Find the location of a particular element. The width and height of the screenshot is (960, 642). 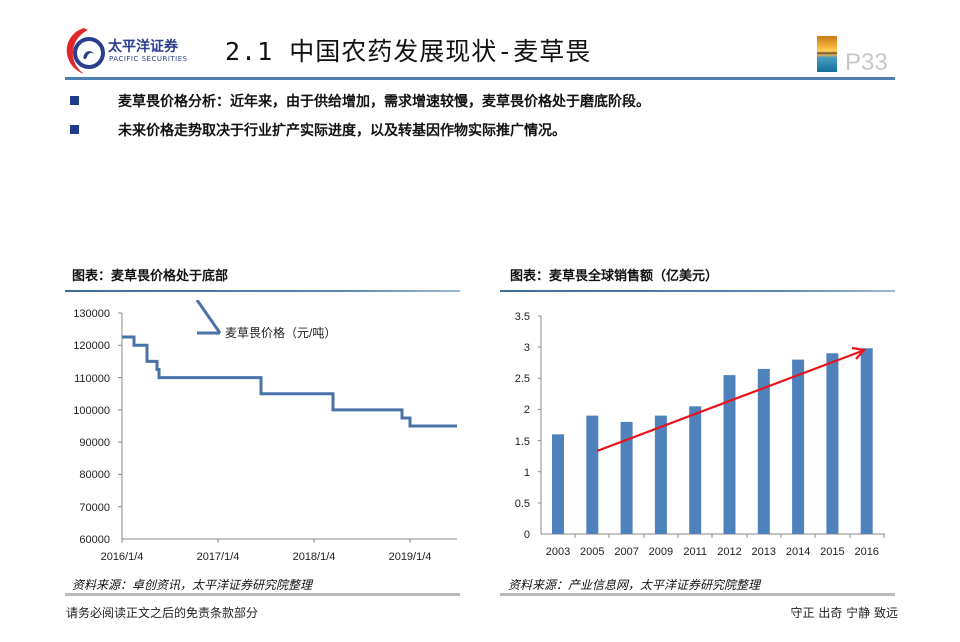

x-tick-label: 2007 is located at coordinates (626, 552).